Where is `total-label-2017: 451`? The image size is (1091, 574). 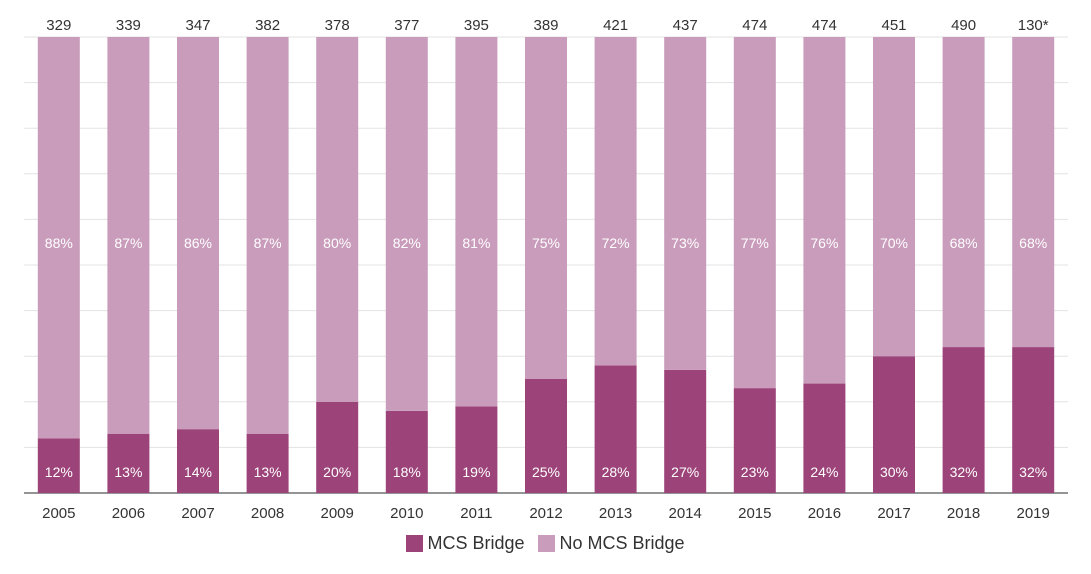
total-label-2017: 451 is located at coordinates (893, 25).